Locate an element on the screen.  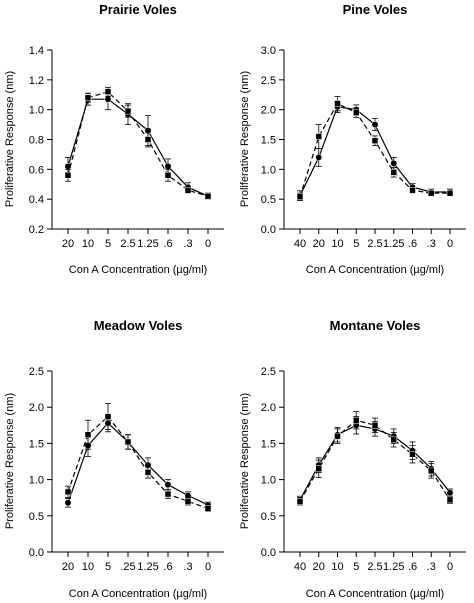
y-tick-label: 0.6 is located at coordinates (36, 170).